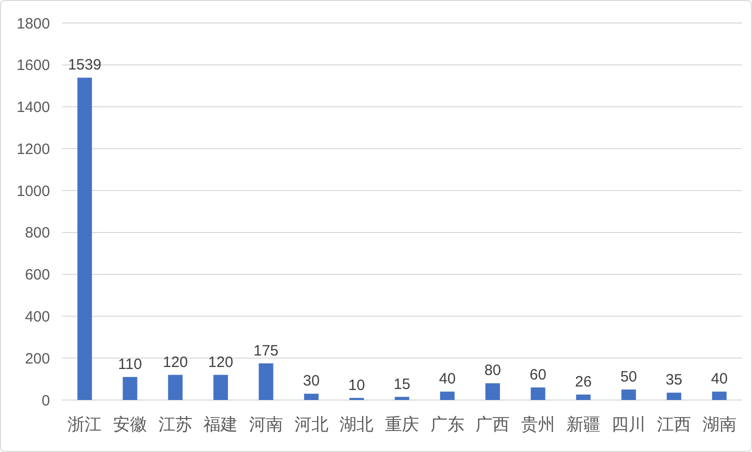 The image size is (752, 452). What do you see at coordinates (37, 275) in the screenshot?
I see `y-tick-label: 600` at bounding box center [37, 275].